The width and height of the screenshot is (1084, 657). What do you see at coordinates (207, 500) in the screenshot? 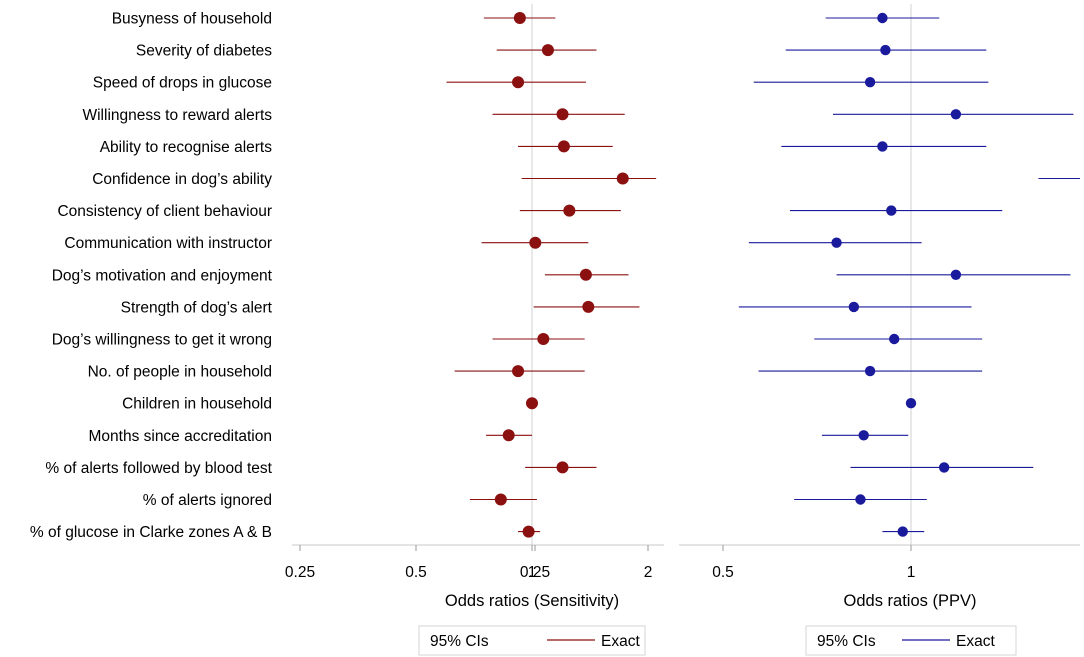
I see `row-label: % of alerts ignored` at bounding box center [207, 500].